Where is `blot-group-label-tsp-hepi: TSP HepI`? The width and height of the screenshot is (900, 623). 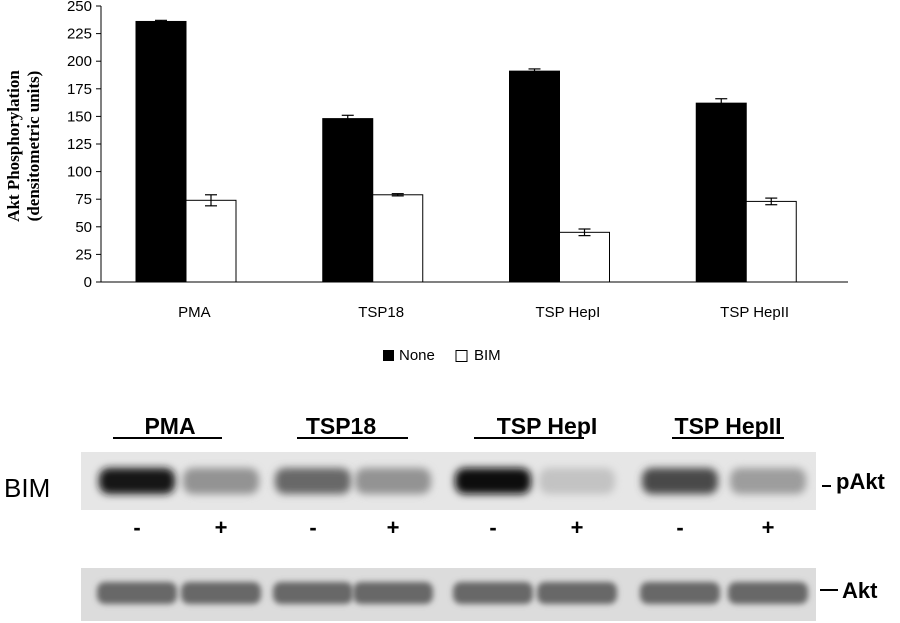
blot-group-label-tsp-hepi: TSP HepI is located at coordinates (547, 426).